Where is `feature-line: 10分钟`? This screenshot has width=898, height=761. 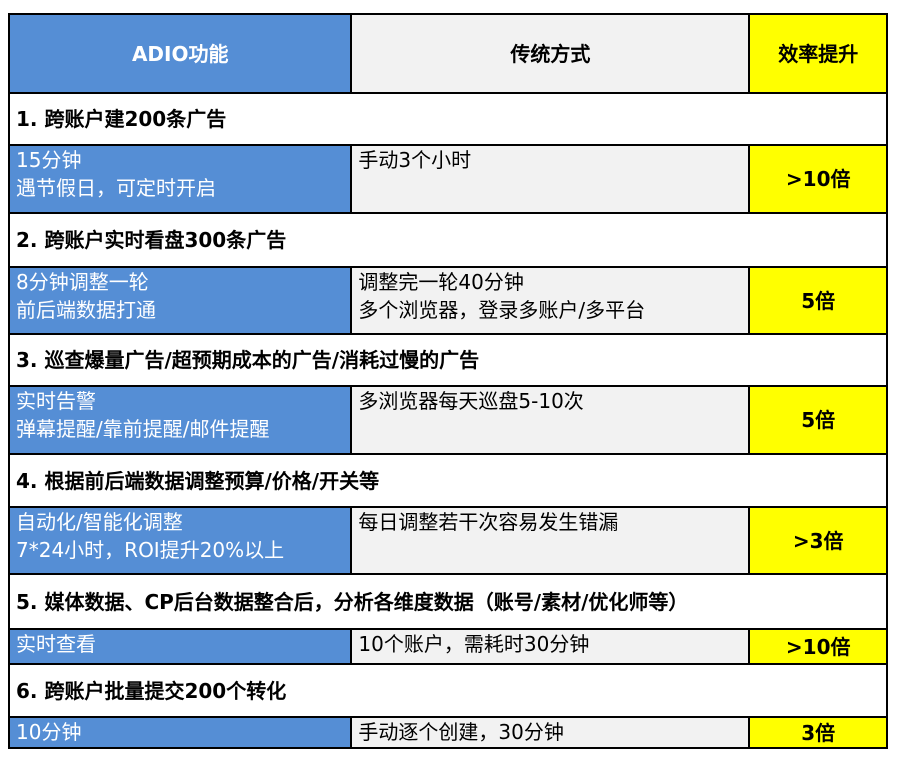
feature-line: 10分钟 is located at coordinates (49, 732).